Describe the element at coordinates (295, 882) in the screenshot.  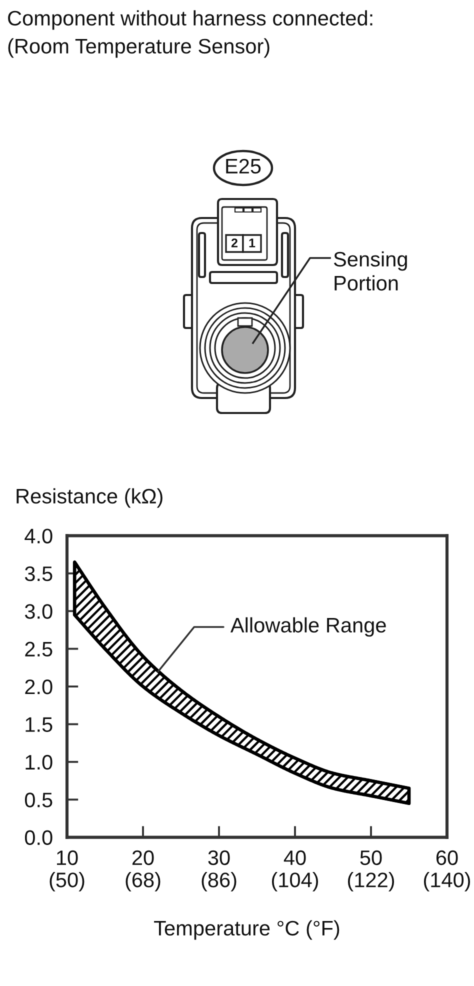
I see `x2-tick-label: (104)` at that location.